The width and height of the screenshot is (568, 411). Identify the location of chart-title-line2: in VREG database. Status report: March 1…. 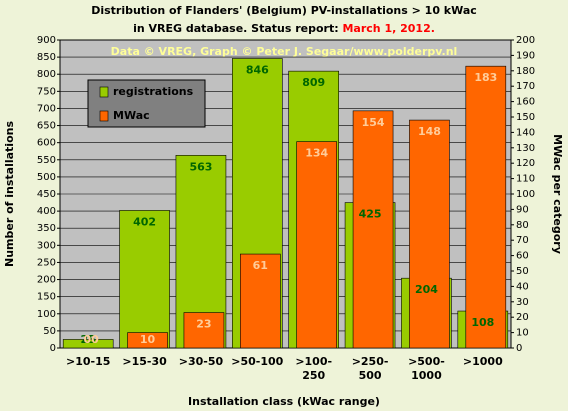
(284, 28).